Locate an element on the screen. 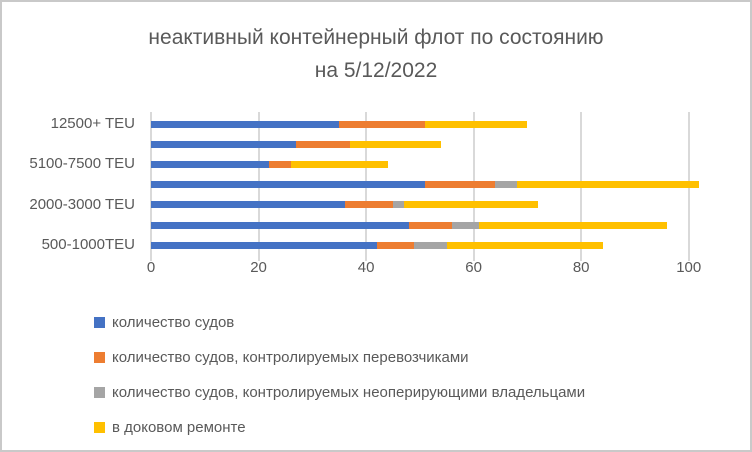  x-axis-label: 80 is located at coordinates (581, 267).